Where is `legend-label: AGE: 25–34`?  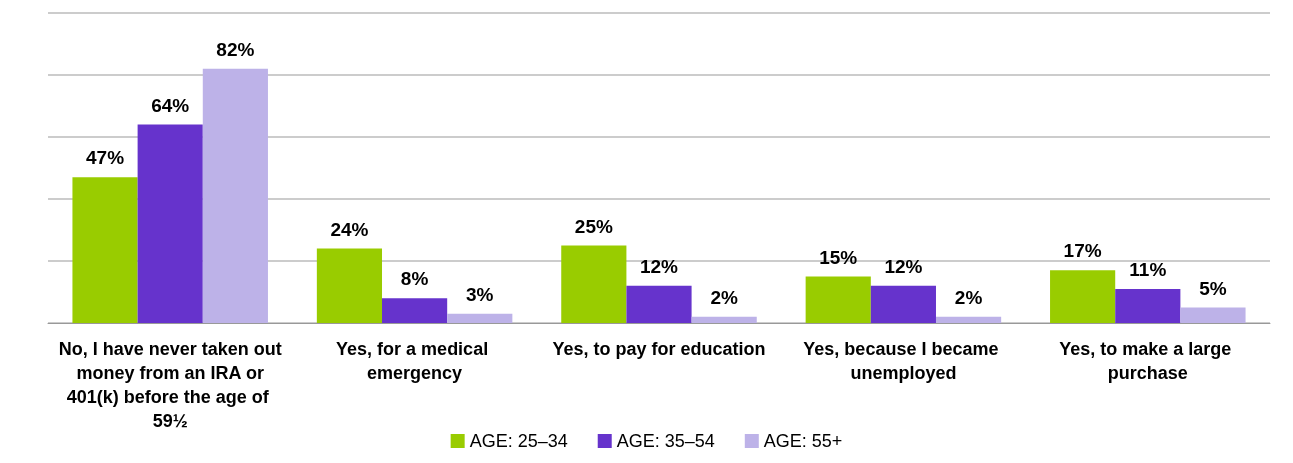
legend-label: AGE: 25–34 is located at coordinates (518, 441).